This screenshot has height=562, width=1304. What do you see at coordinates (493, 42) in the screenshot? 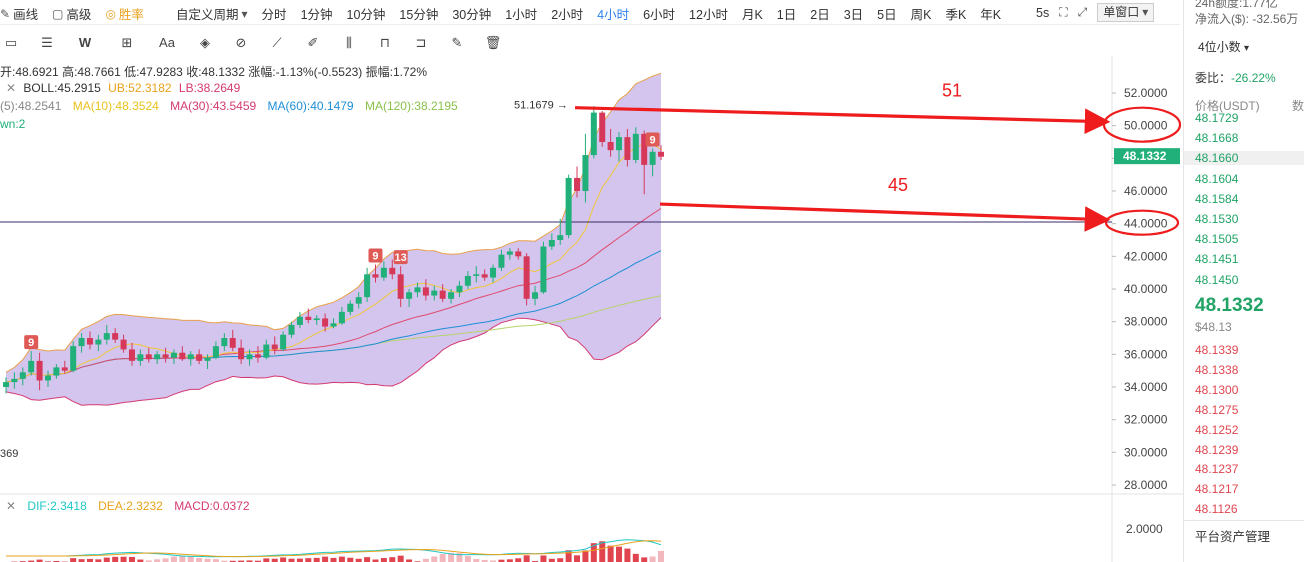
I see `trash-icon: 🗑` at bounding box center [493, 42].